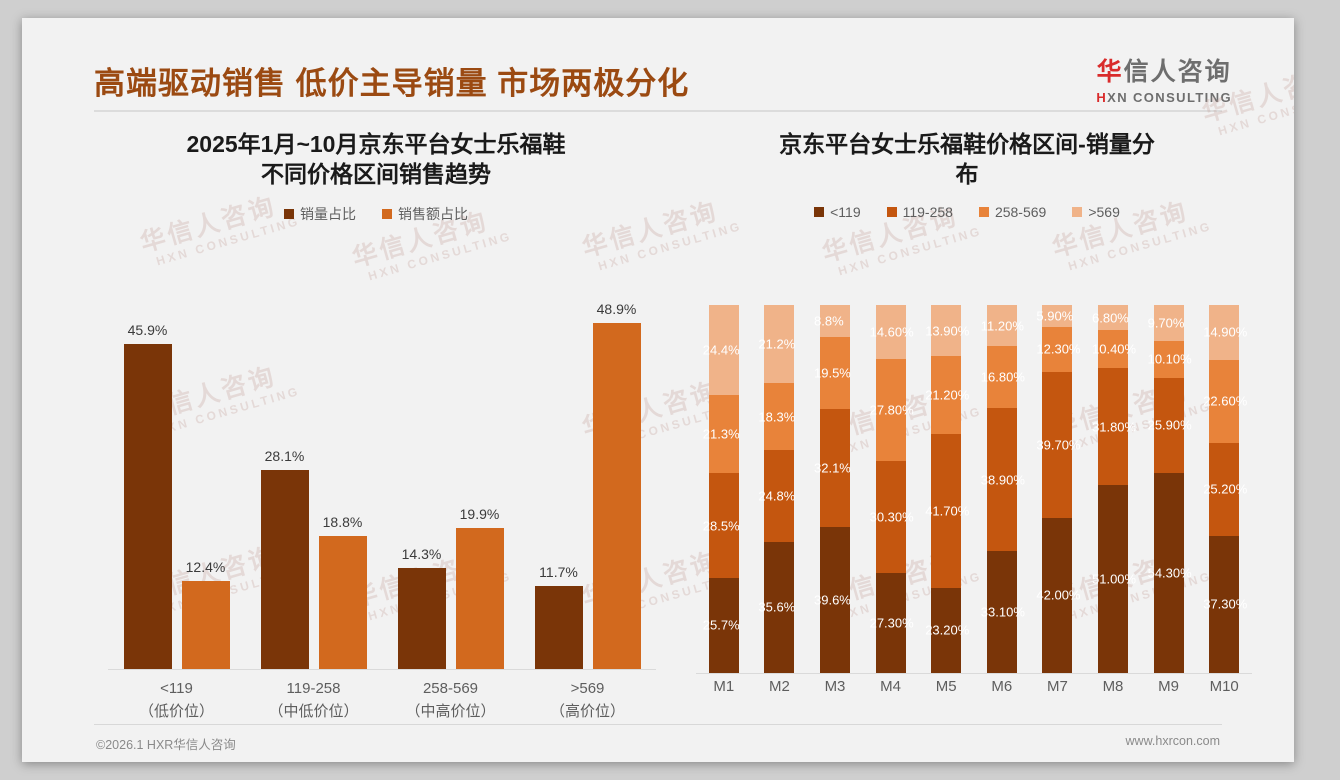  What do you see at coordinates (947, 630) in the screenshot?
I see `stacked-bar-segment: 23.20%` at bounding box center [947, 630].